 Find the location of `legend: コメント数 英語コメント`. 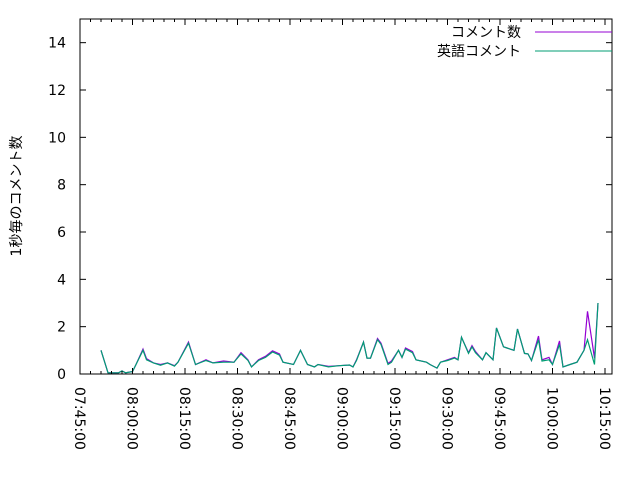

legend: コメント数 英語コメント is located at coordinates (524, 42).